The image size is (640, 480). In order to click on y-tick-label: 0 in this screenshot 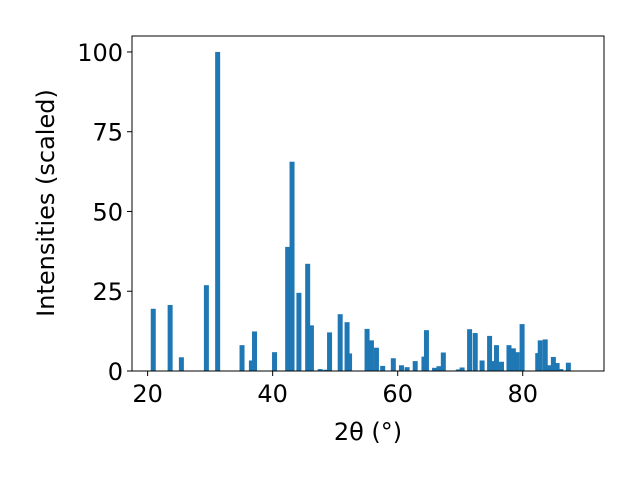, I will do `click(115, 372)`.